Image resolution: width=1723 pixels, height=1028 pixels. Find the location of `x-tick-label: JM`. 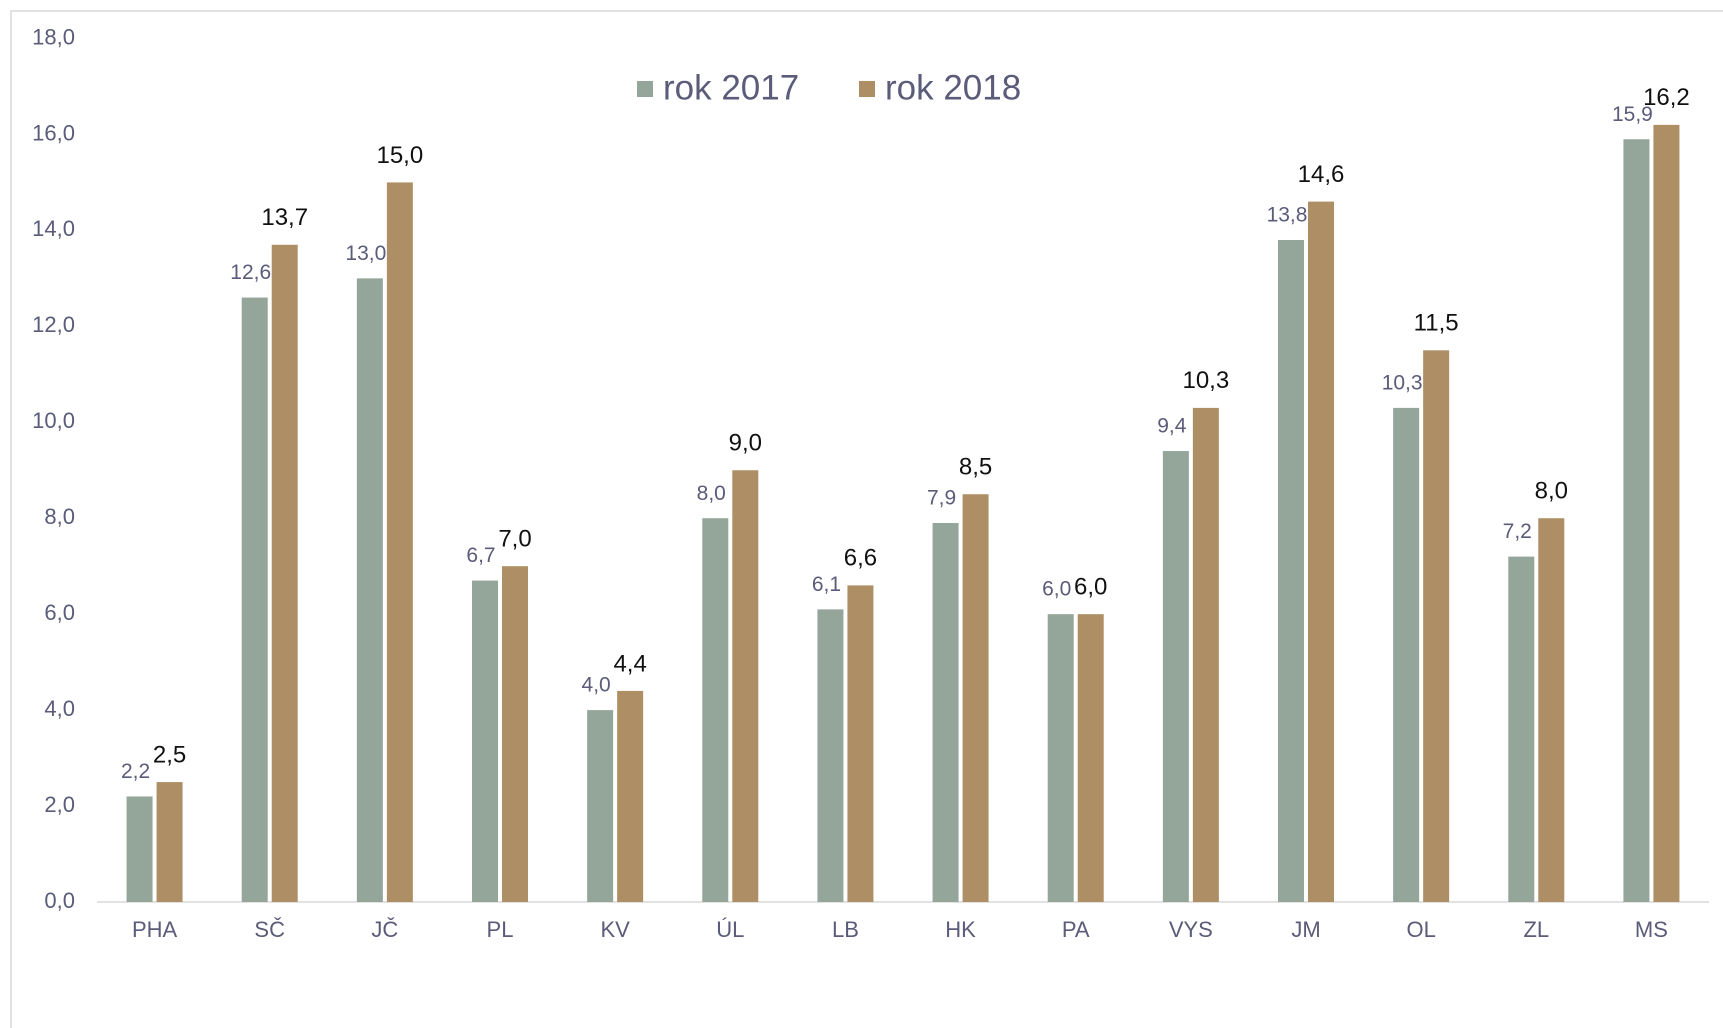

x-tick-label: JM is located at coordinates (1305, 929).